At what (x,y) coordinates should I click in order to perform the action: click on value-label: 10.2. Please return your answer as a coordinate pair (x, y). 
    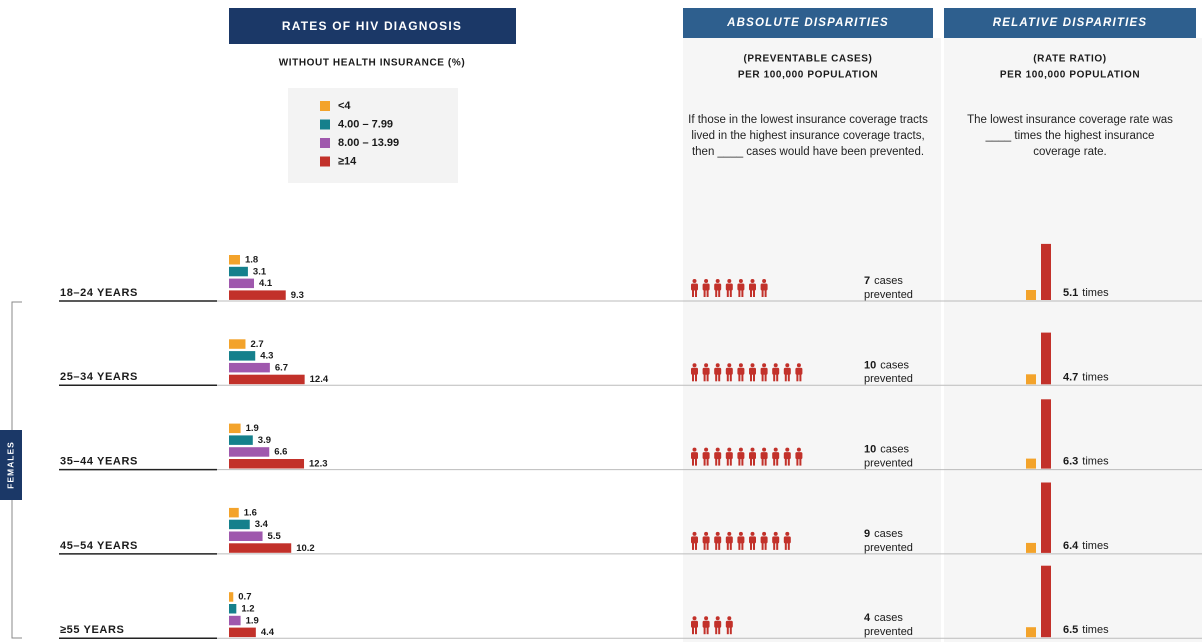
    Looking at the image, I should click on (305, 548).